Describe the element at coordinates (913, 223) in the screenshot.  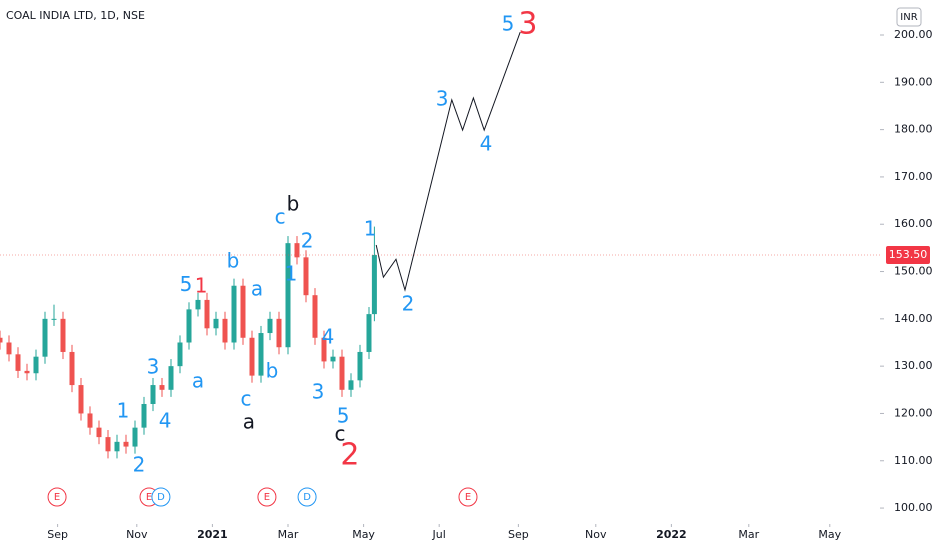
I see `y-tick-label: 160.00` at that location.